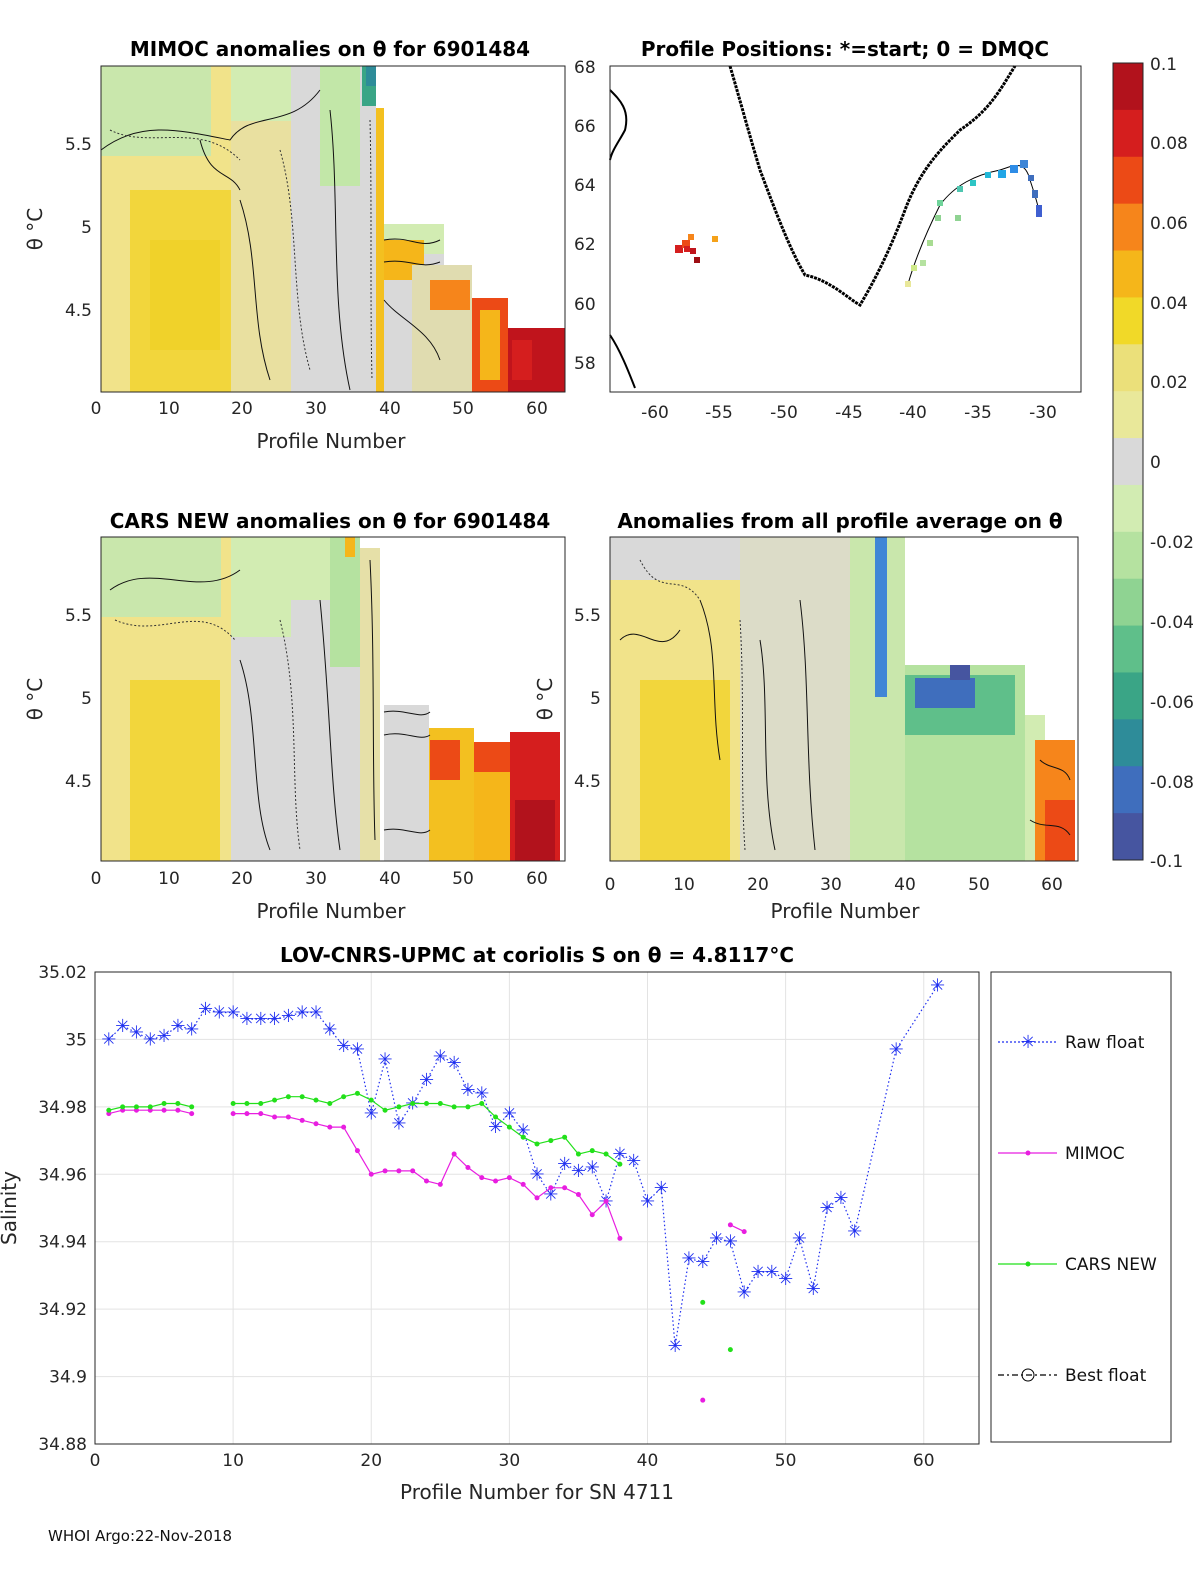 This screenshot has height=1575, width=1200. What do you see at coordinates (62, 1243) in the screenshot?
I see `salinity-ytick: 34.94` at bounding box center [62, 1243].